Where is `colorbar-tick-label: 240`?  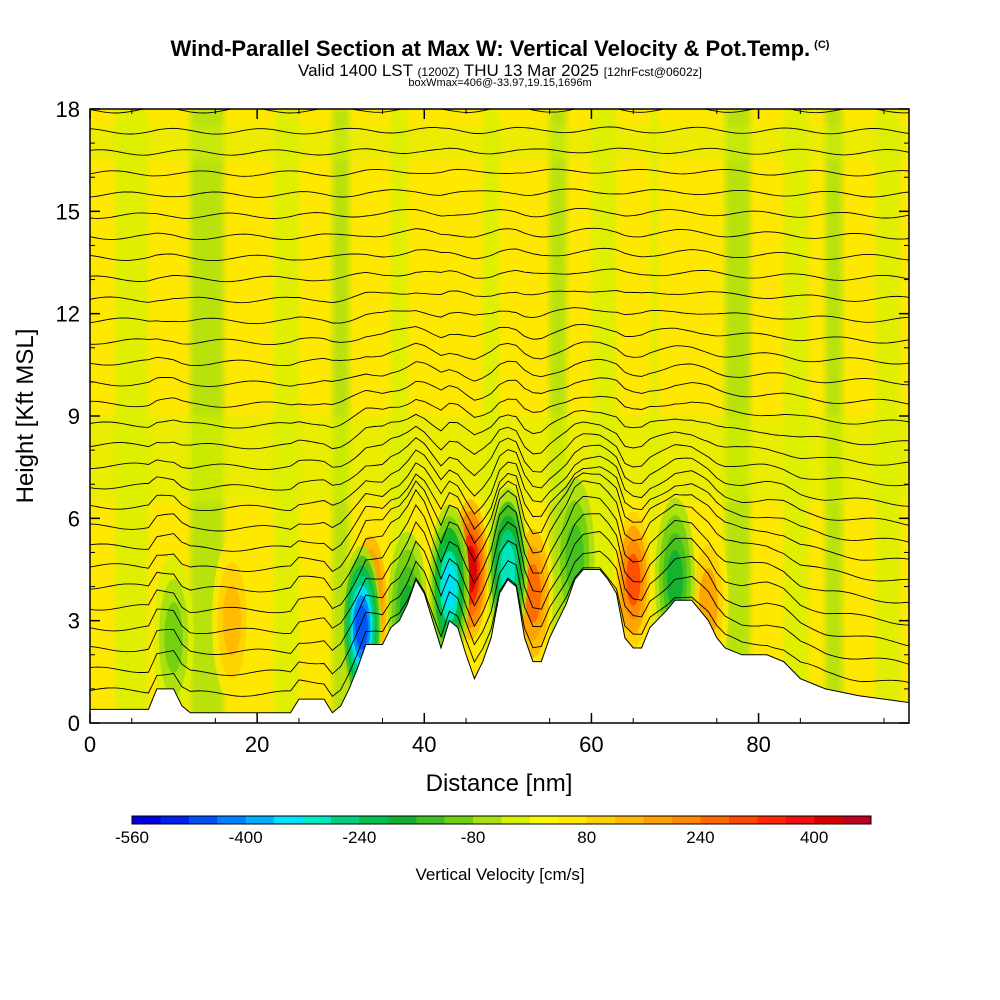 colorbar-tick-label: 240 is located at coordinates (700, 837).